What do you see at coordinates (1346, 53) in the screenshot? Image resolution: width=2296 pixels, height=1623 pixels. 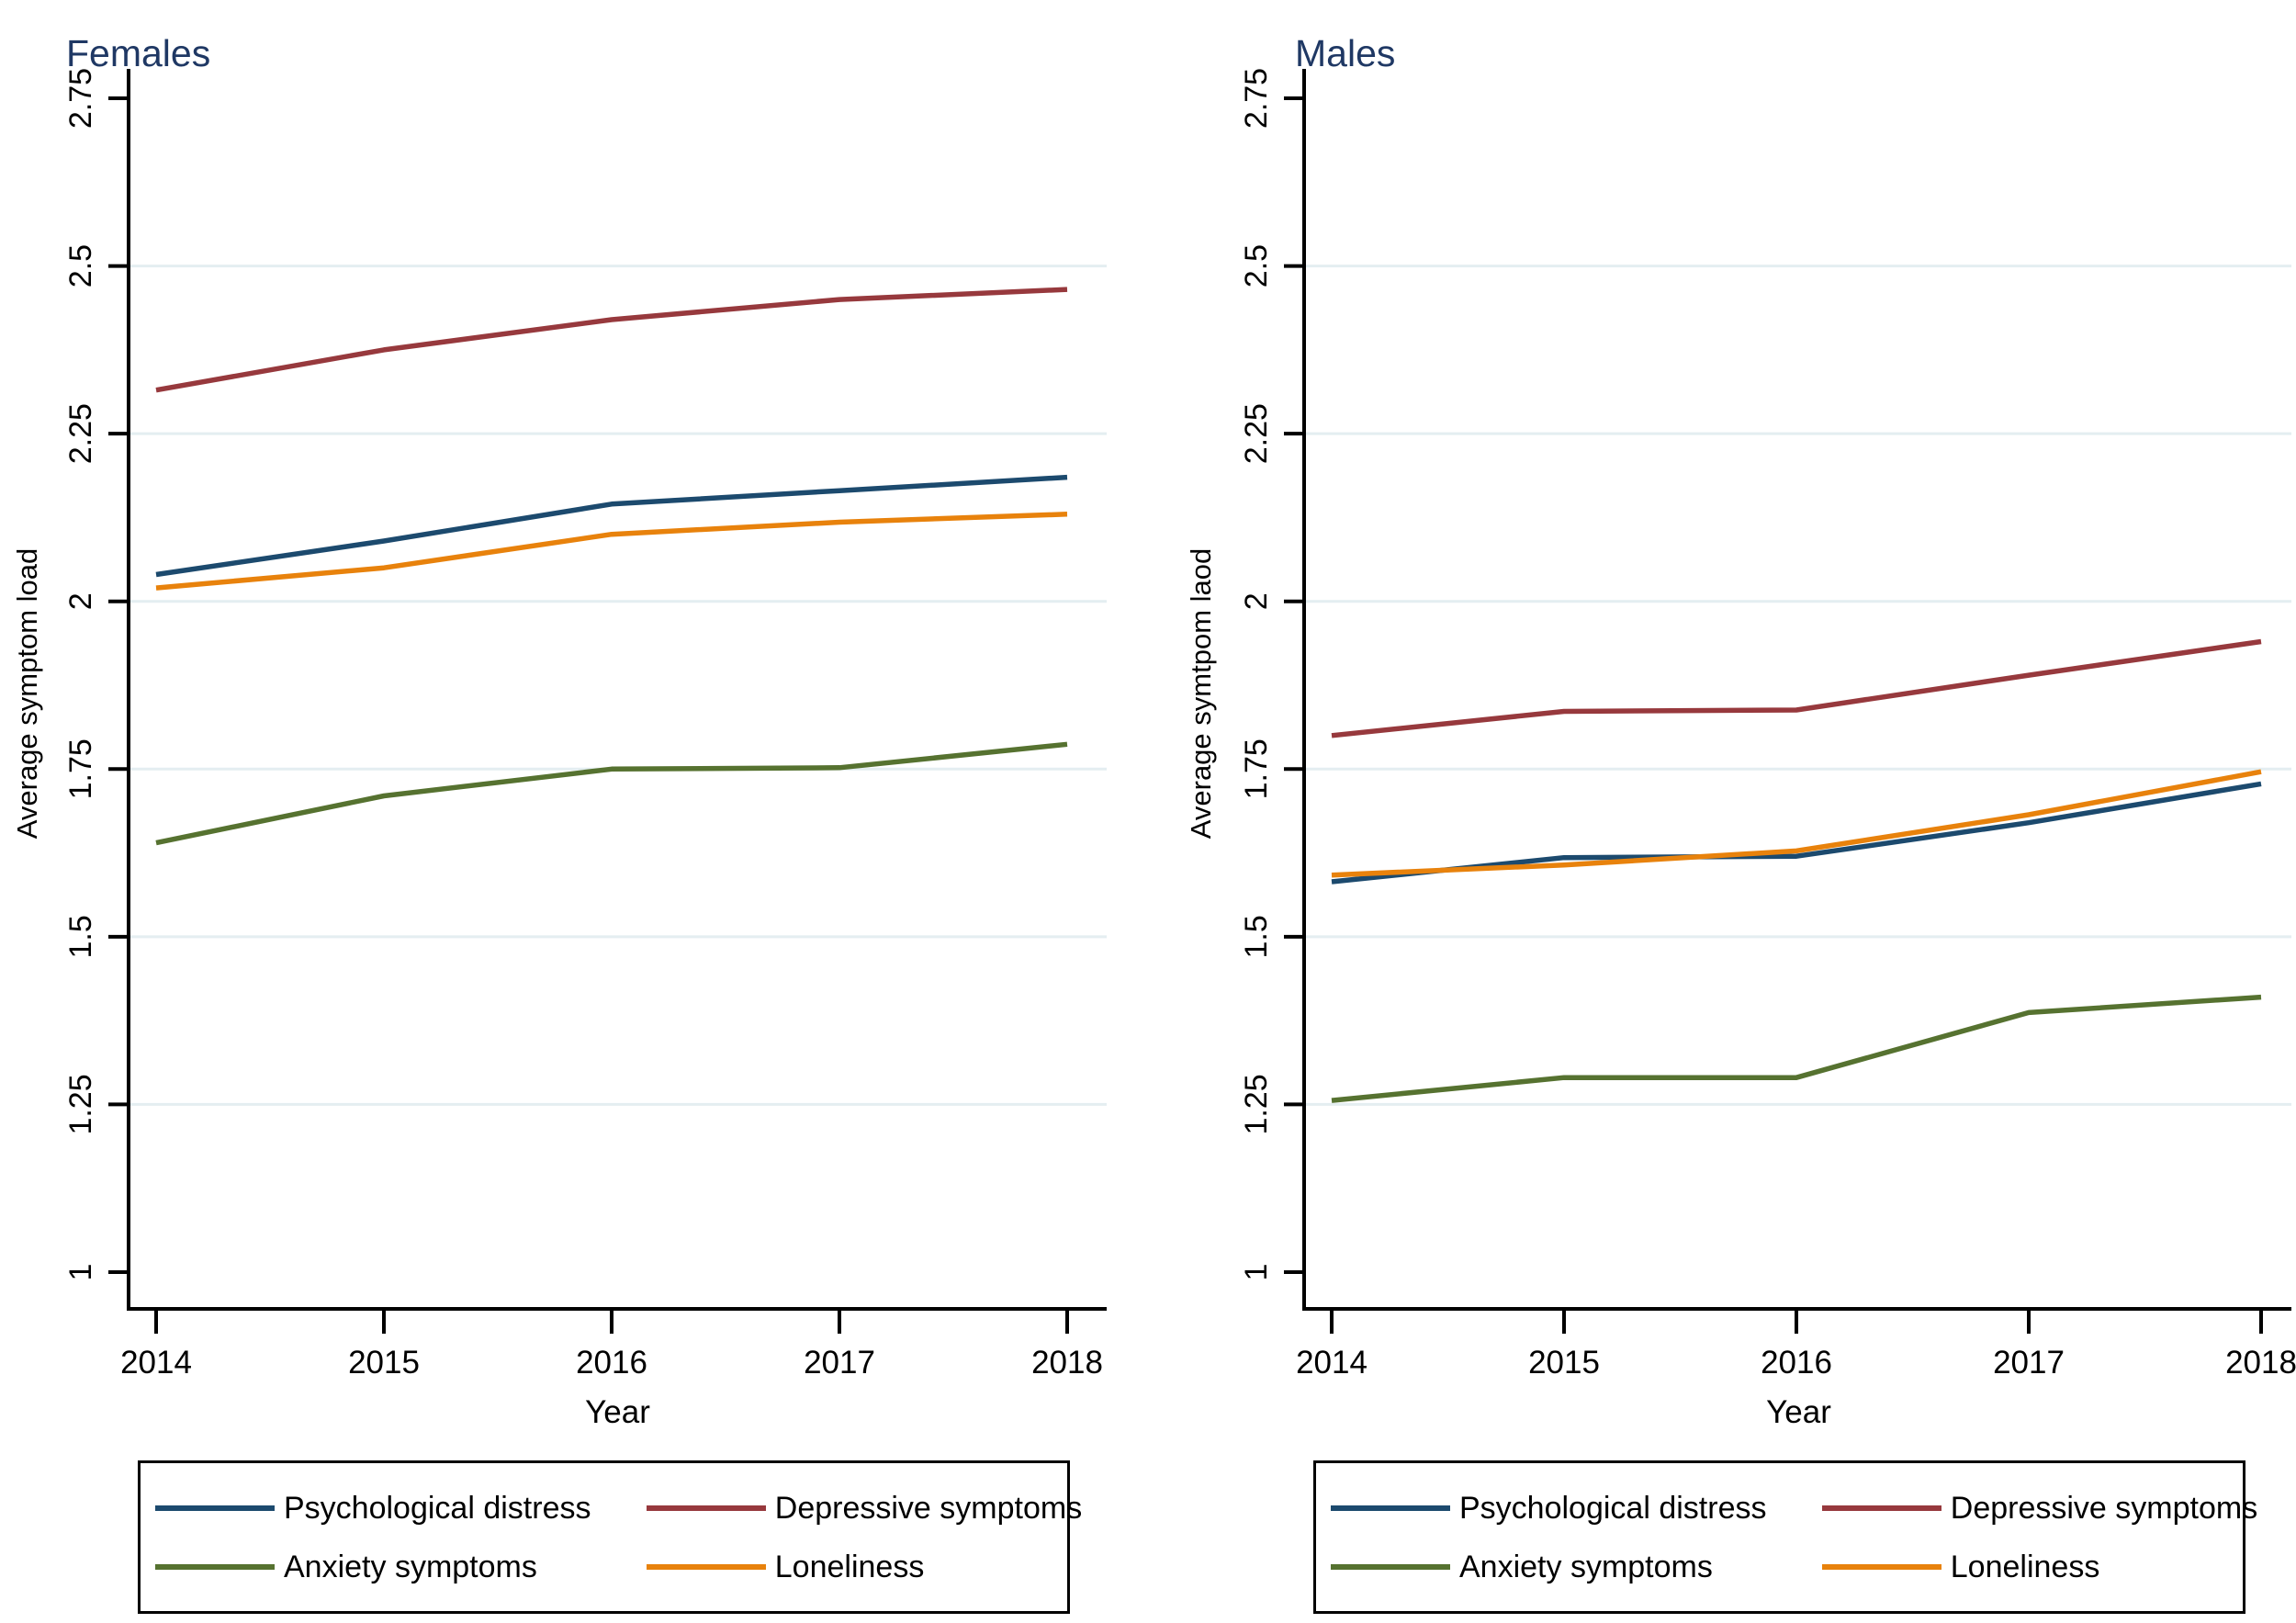 I see `panel-title-males: Males` at bounding box center [1346, 53].